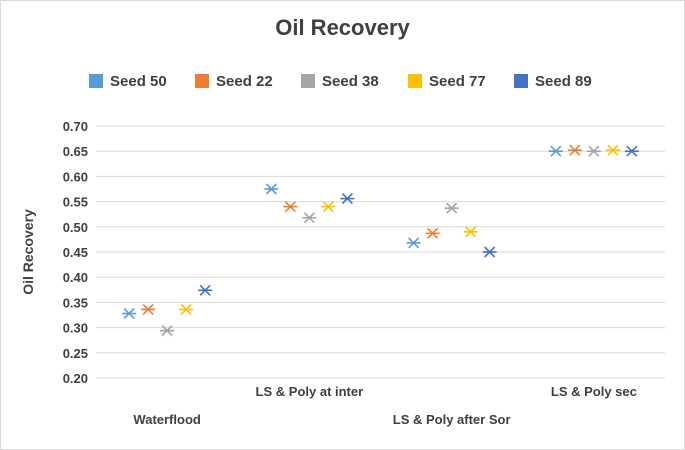 This screenshot has width=685, height=450. Describe the element at coordinates (244, 81) in the screenshot. I see `legend-label: Seed 22` at that location.